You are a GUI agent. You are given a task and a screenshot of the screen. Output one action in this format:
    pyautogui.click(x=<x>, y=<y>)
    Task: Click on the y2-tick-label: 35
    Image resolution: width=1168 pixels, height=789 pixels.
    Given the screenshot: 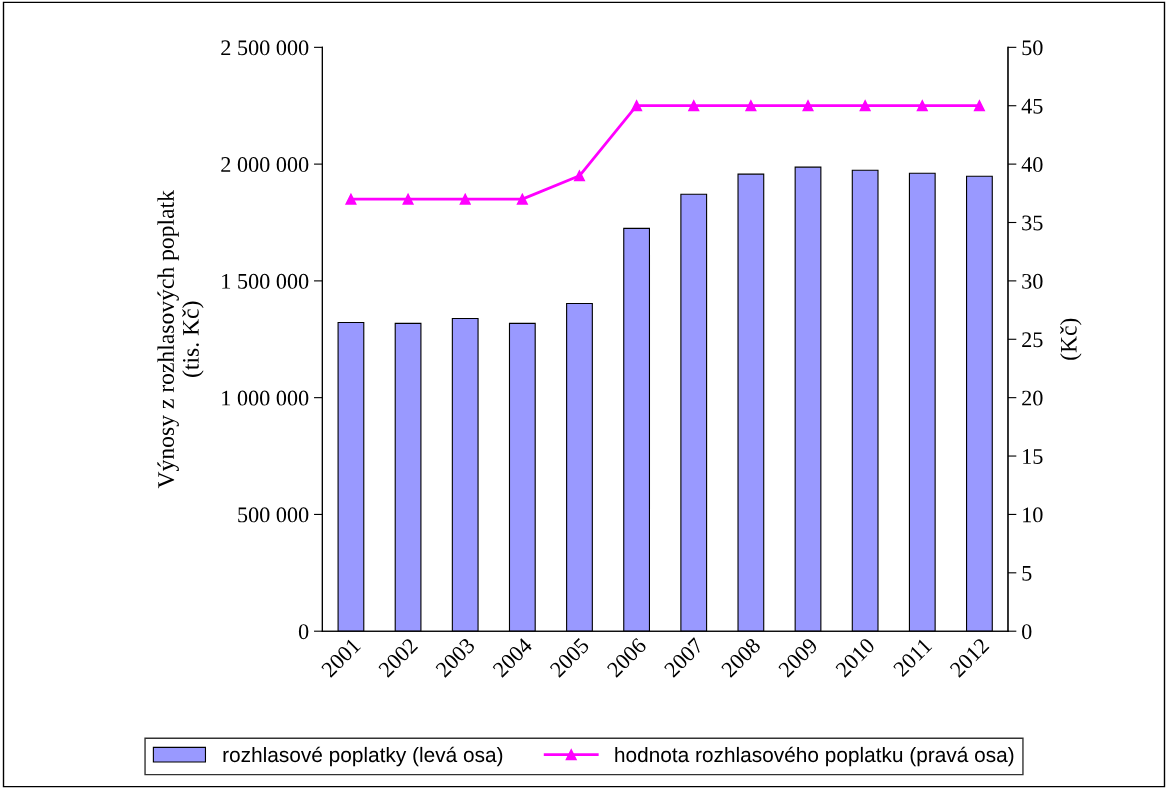 What is the action you would take?
    pyautogui.click(x=1032, y=223)
    